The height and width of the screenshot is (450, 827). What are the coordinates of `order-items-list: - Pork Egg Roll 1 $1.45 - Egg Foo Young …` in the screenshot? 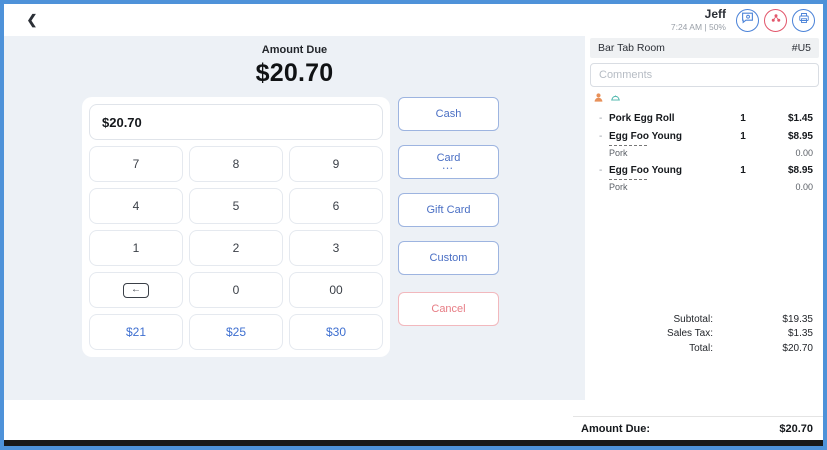 It's located at (704, 152).